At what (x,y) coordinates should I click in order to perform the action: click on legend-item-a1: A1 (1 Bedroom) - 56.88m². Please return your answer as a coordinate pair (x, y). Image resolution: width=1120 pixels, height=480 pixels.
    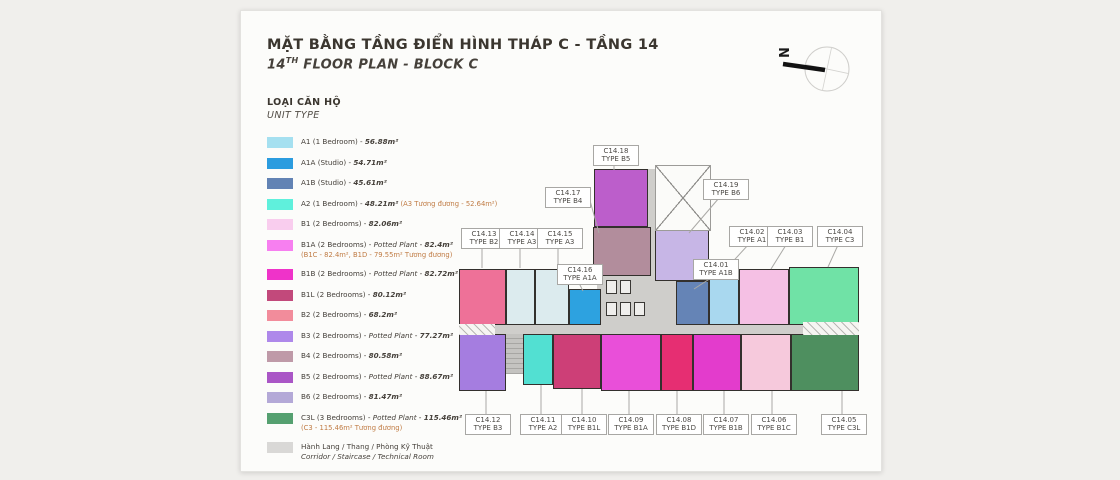
    Looking at the image, I should click on (367, 142).